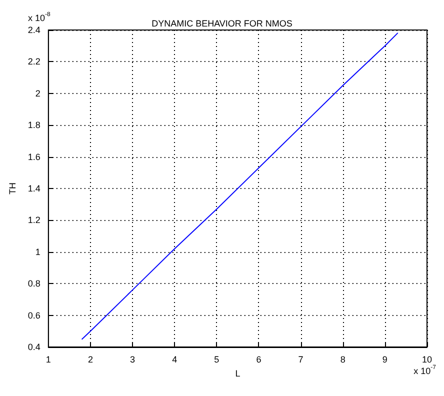 The height and width of the screenshot is (396, 444). What do you see at coordinates (427, 359) in the screenshot?
I see `x-tick-label: 10` at bounding box center [427, 359].